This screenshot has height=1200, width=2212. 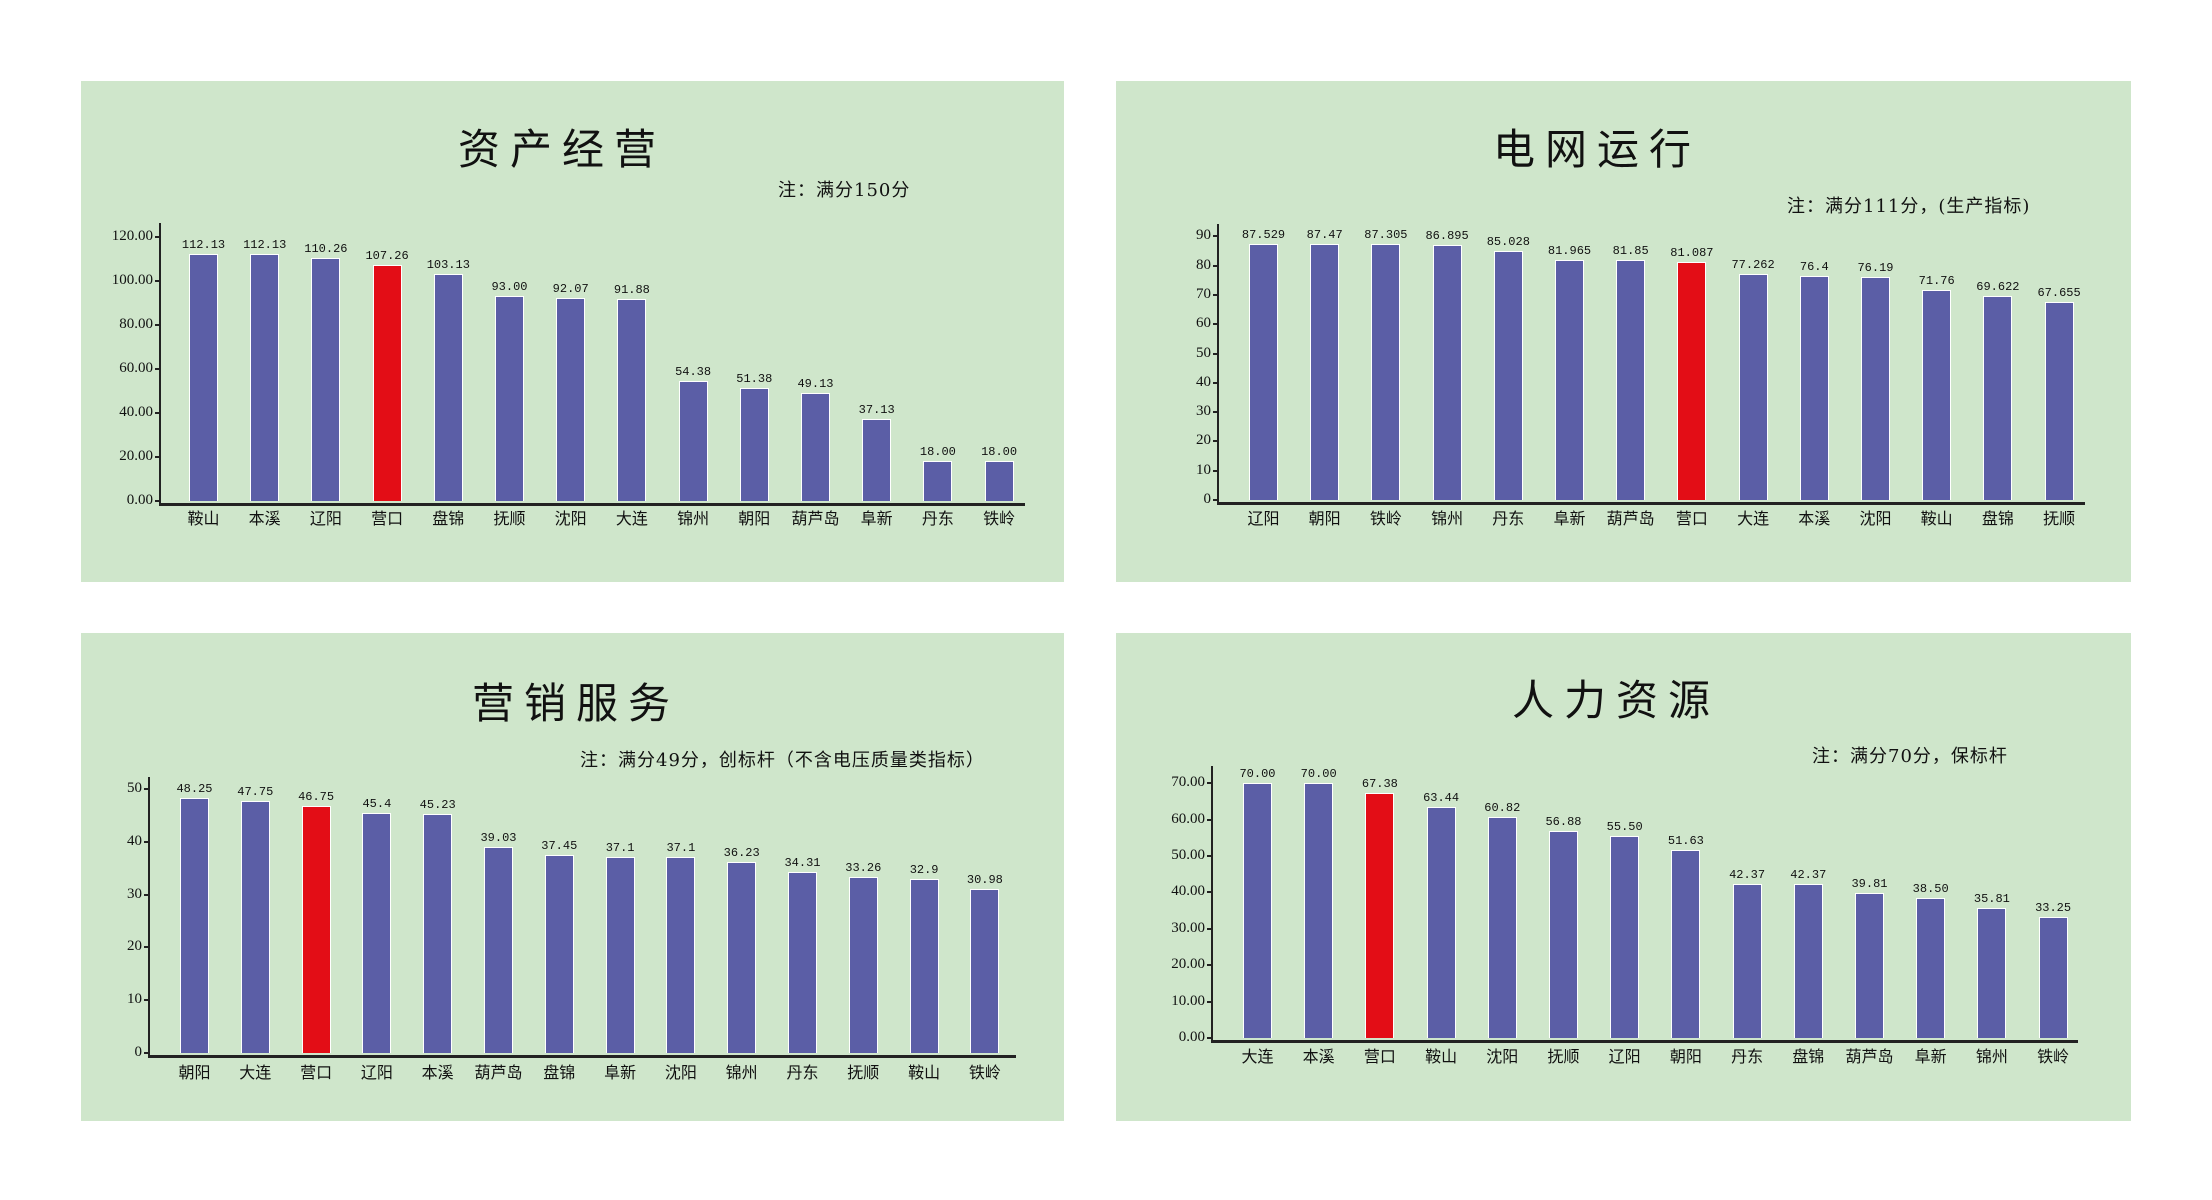 What do you see at coordinates (570, 289) in the screenshot?
I see `bar-value-label: 92.07` at bounding box center [570, 289].